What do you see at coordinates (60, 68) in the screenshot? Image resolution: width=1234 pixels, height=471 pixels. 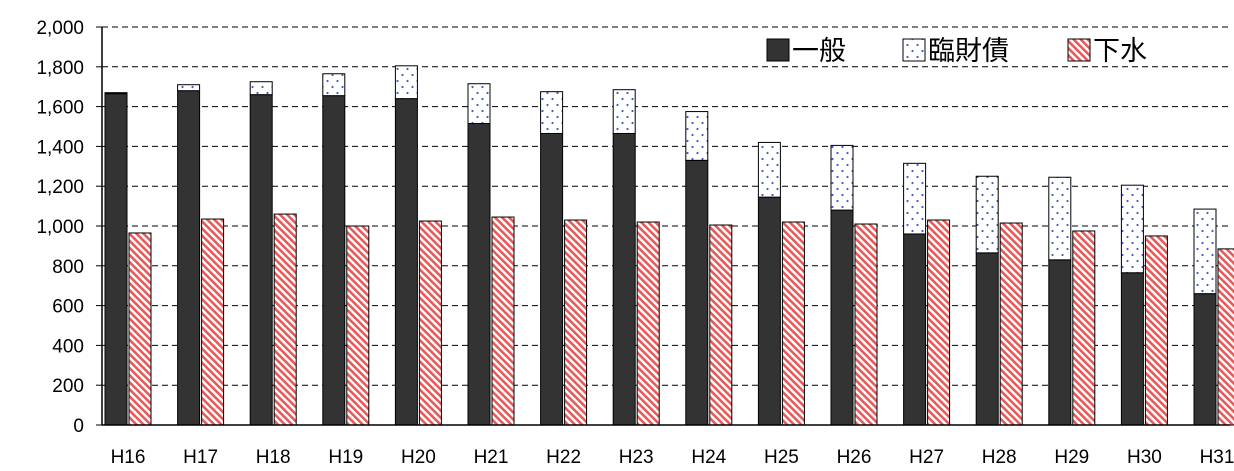 I see `y-tick-label: 1,800` at bounding box center [60, 68].